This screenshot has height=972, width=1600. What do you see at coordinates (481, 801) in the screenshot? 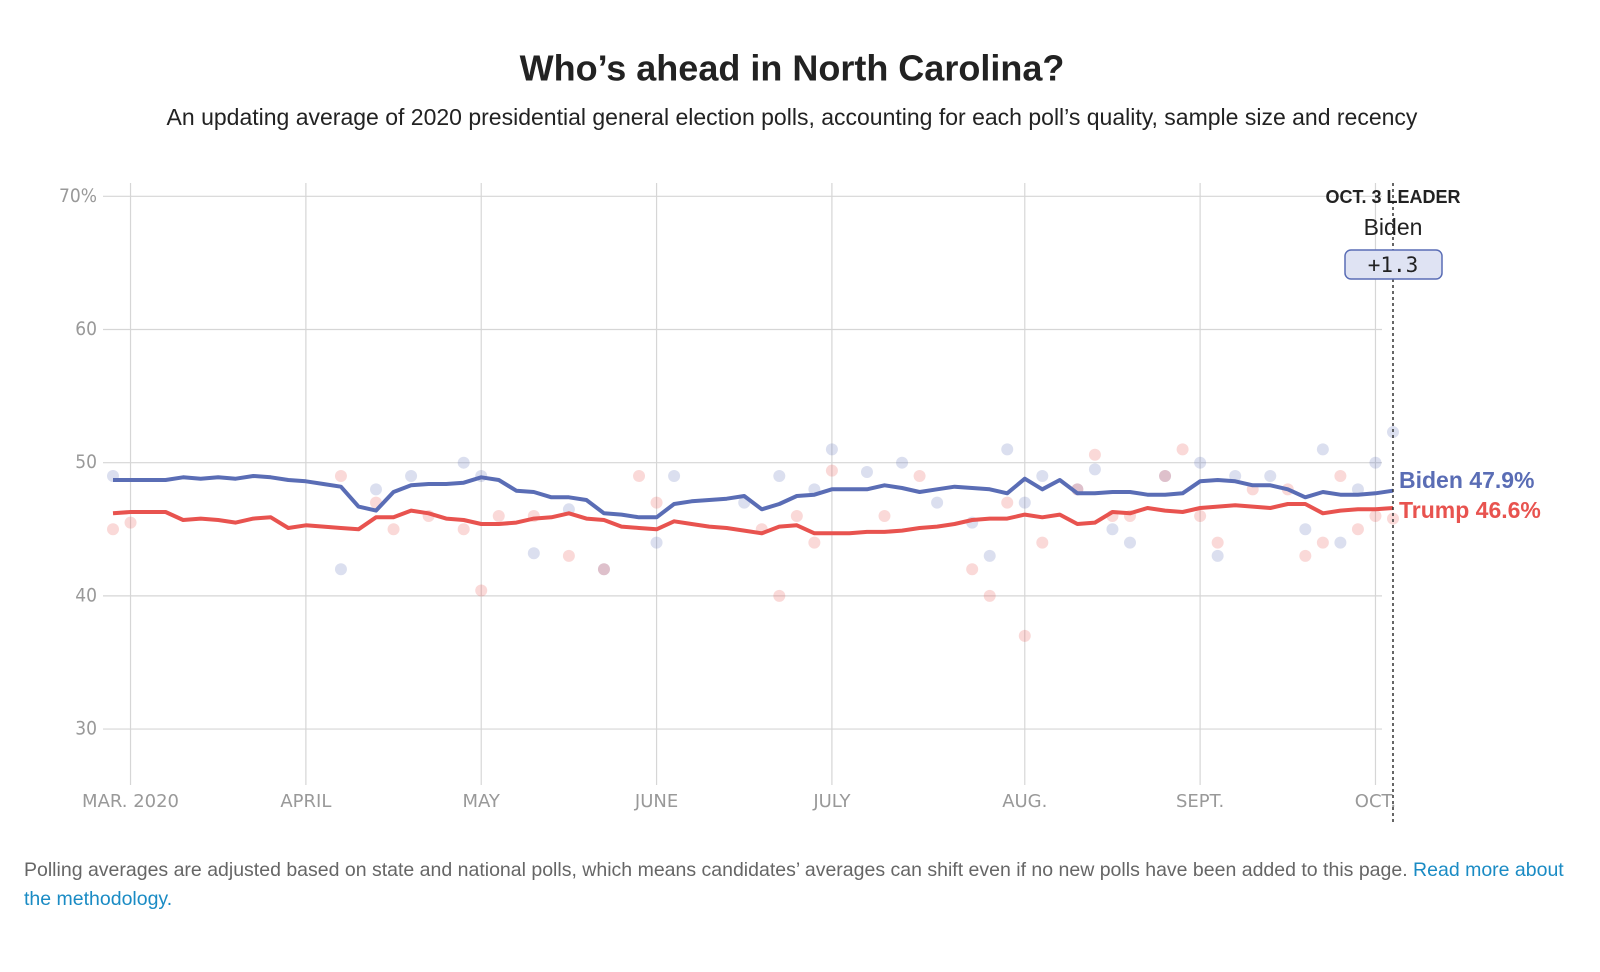
I see `x-tick-label: MAY` at bounding box center [481, 801].